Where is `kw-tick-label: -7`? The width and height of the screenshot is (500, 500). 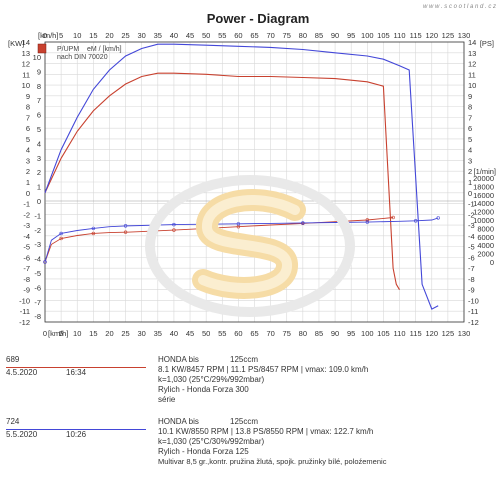 kw-tick-label: -7 is located at coordinates (37, 302).